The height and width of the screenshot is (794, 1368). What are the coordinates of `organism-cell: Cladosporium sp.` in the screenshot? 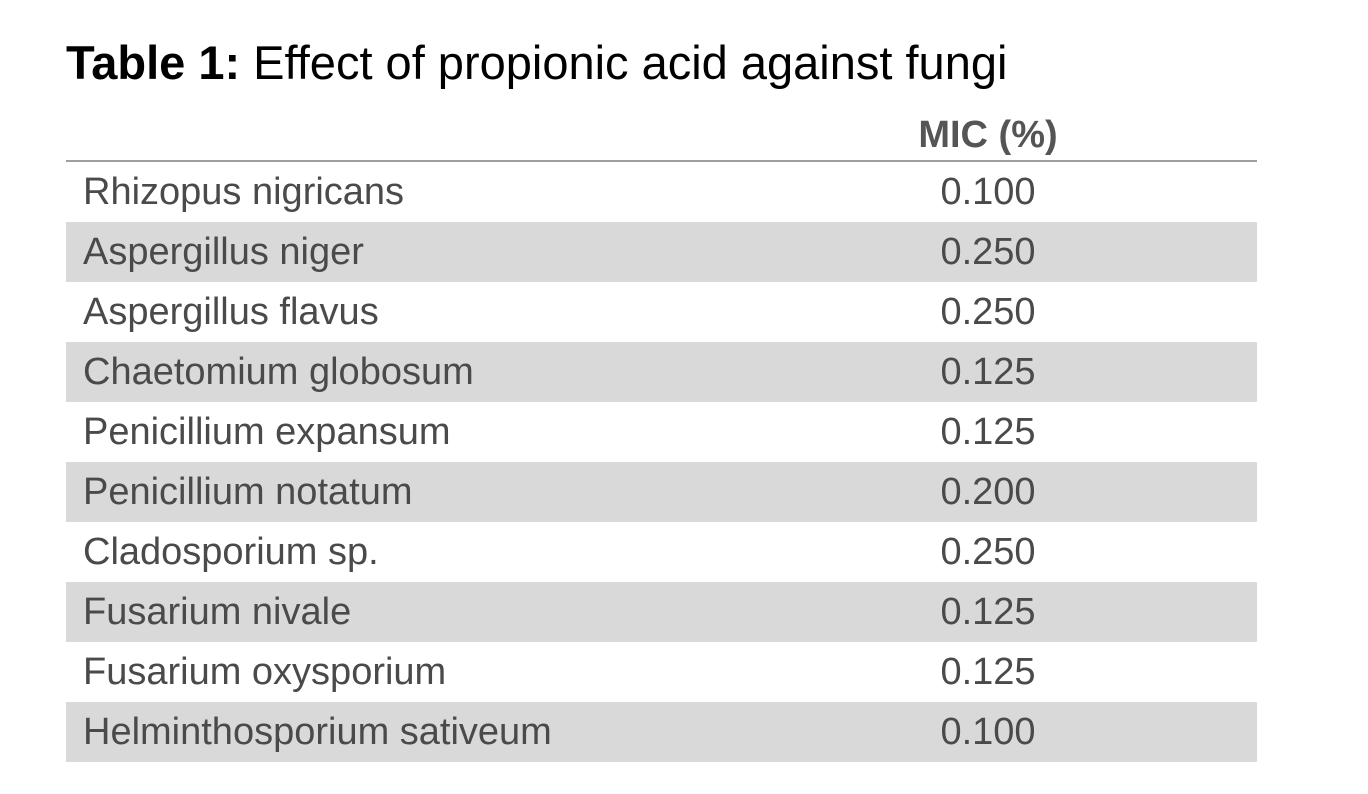 It's located at (231, 552).